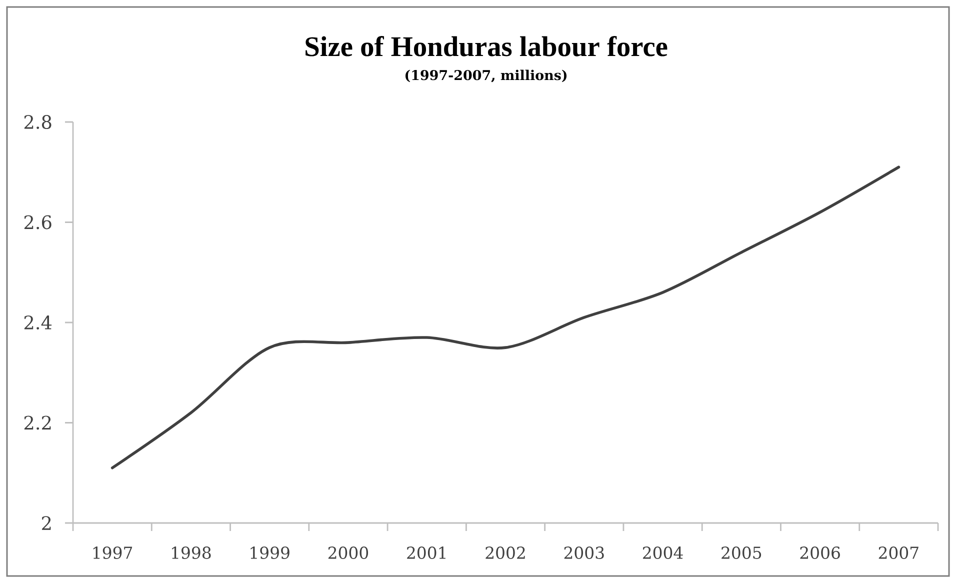 This screenshot has width=956, height=582. Describe the element at coordinates (584, 552) in the screenshot. I see `x-tick-label: 2003` at that location.